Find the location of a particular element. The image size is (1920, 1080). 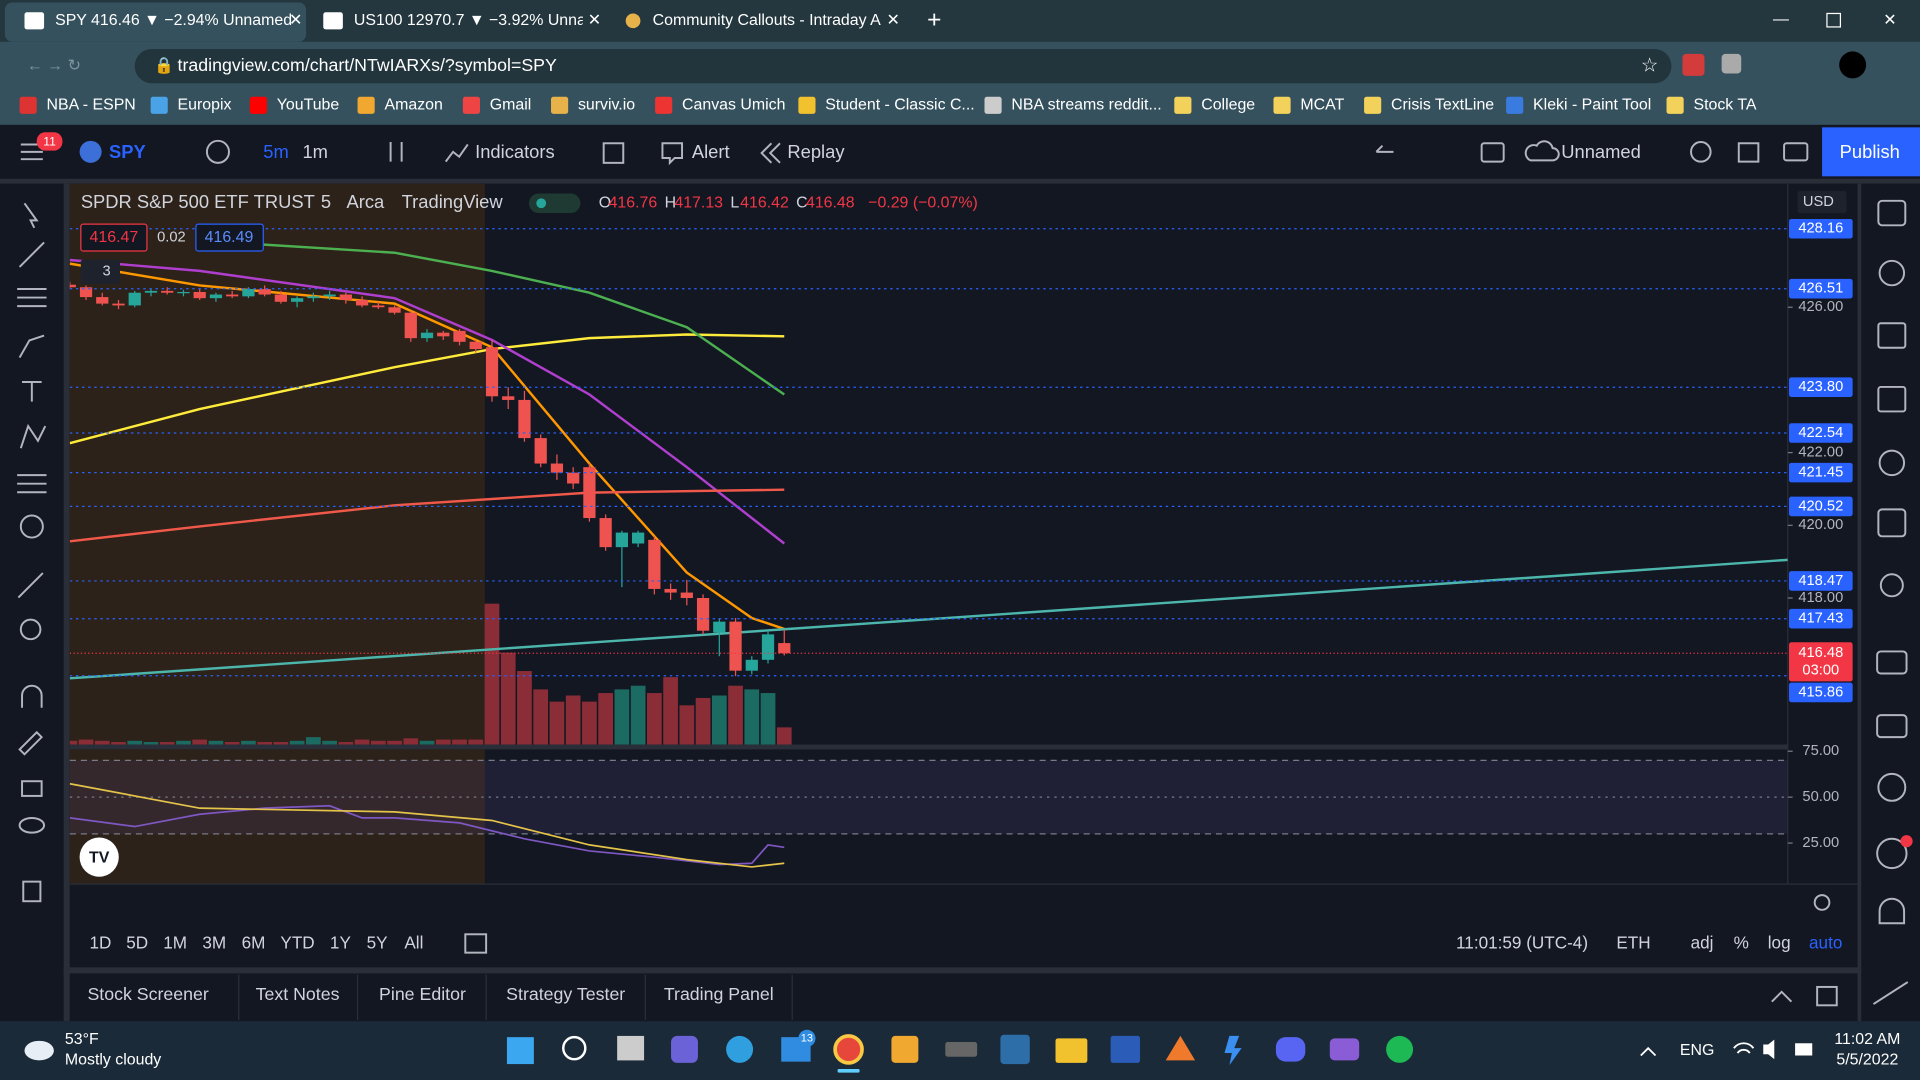

wifi is located at coordinates (1744, 1048).